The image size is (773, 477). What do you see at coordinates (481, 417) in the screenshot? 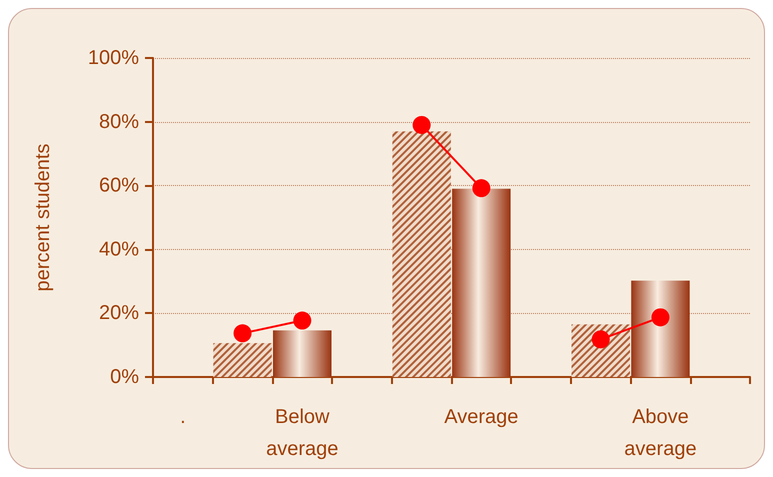
I see `x-tick-label: Average` at bounding box center [481, 417].